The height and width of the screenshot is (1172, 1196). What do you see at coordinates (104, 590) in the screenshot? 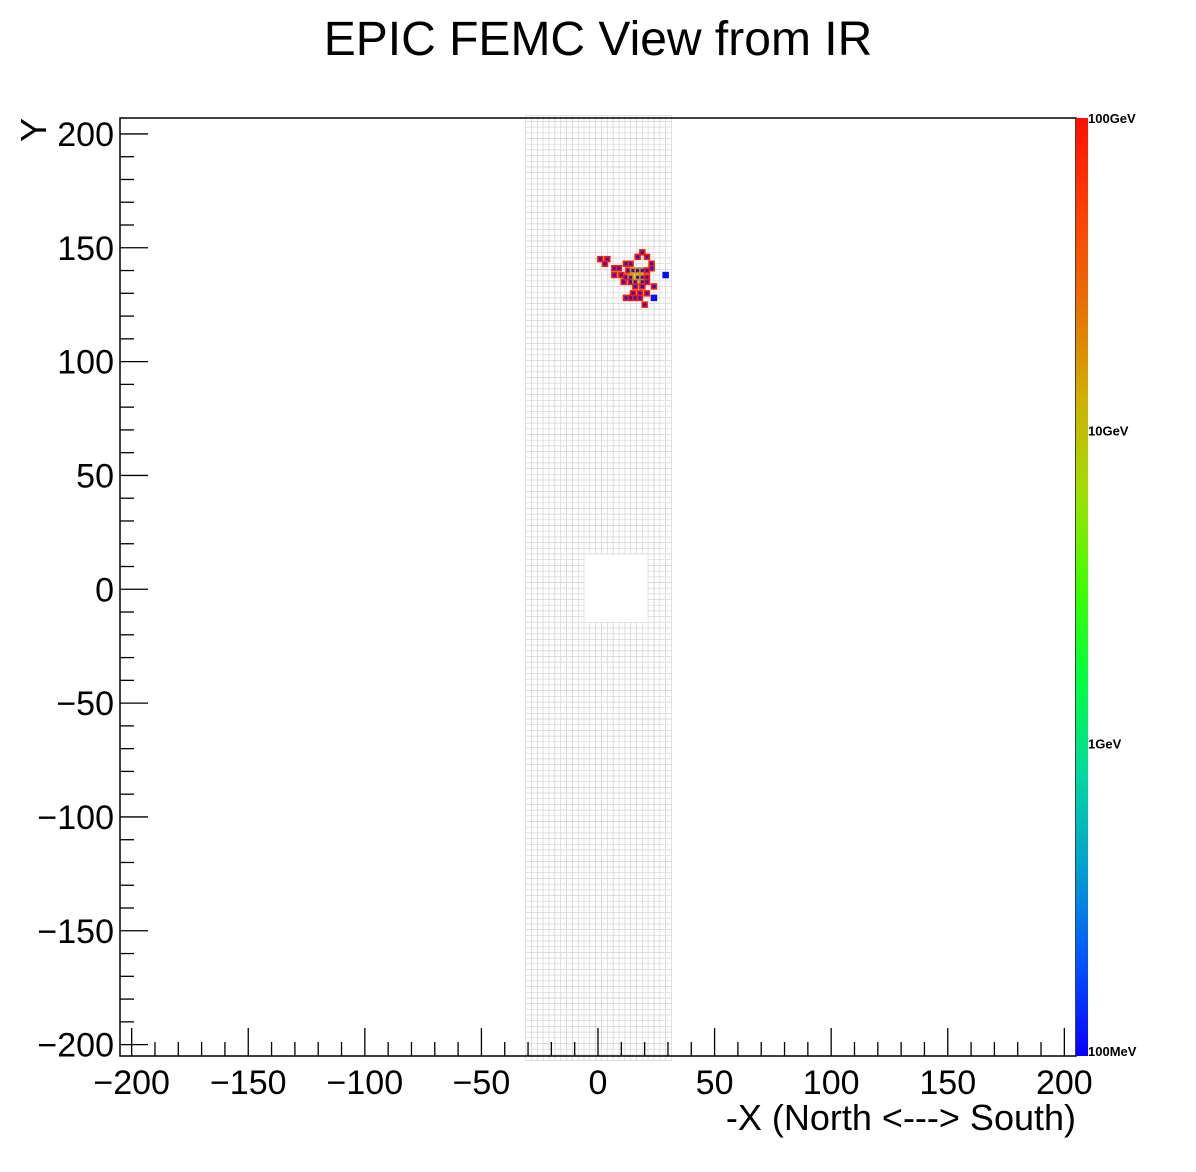
I see `y-tick-label: 0` at bounding box center [104, 590].